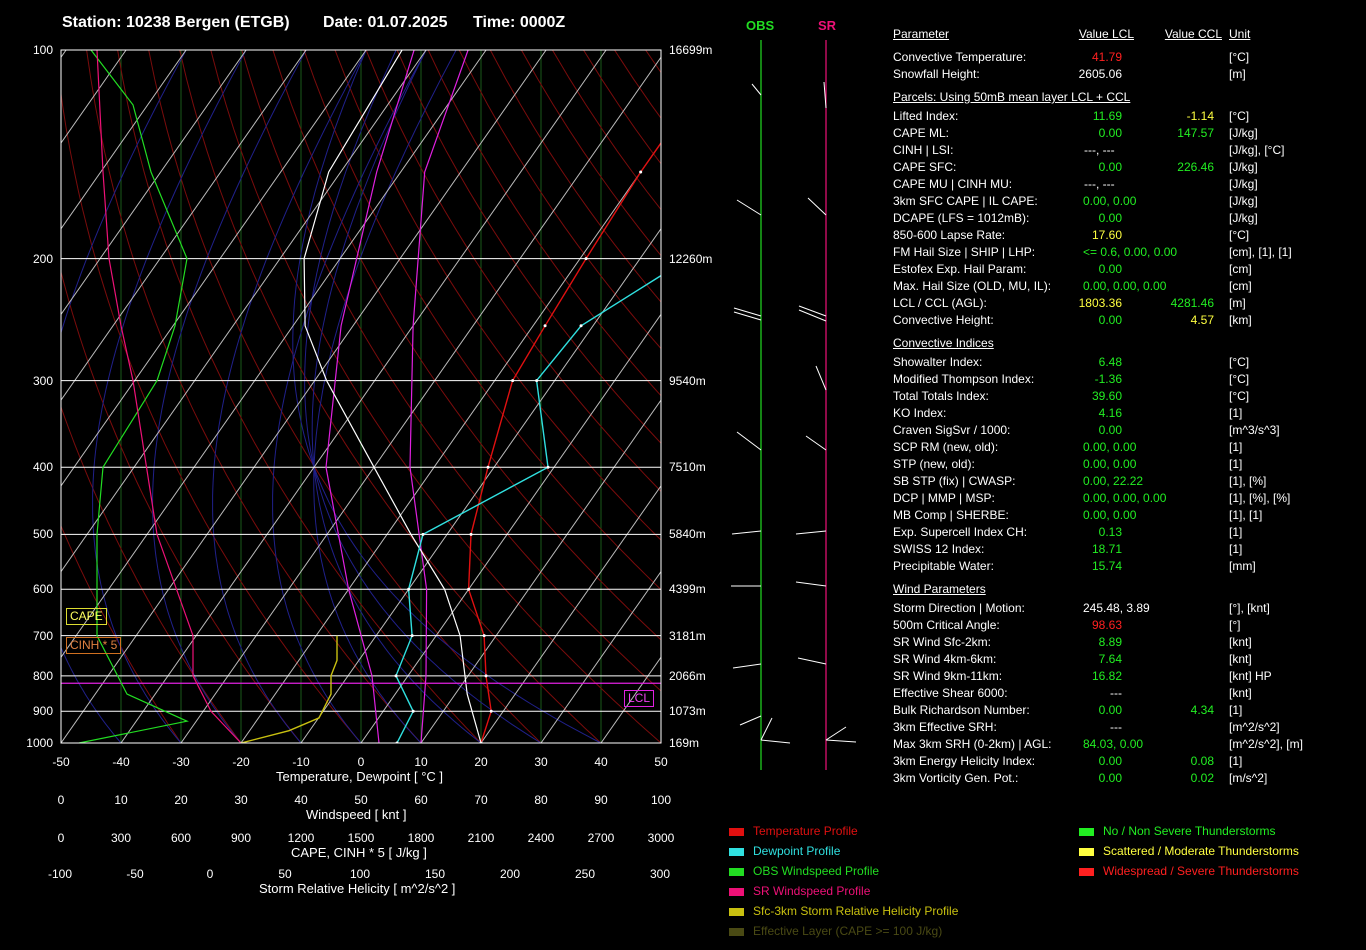 This screenshot has height=950, width=1366. What do you see at coordinates (1128, 34) in the screenshot?
I see `param-header-row: Parameter Value LCL Value CCL Unit` at bounding box center [1128, 34].